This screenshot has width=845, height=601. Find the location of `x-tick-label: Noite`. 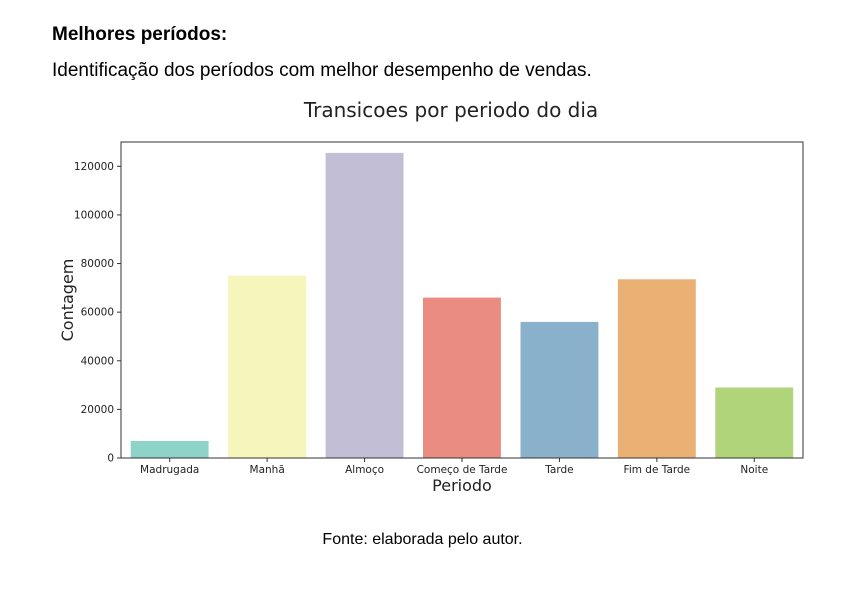

x-tick-label: Noite is located at coordinates (754, 470).